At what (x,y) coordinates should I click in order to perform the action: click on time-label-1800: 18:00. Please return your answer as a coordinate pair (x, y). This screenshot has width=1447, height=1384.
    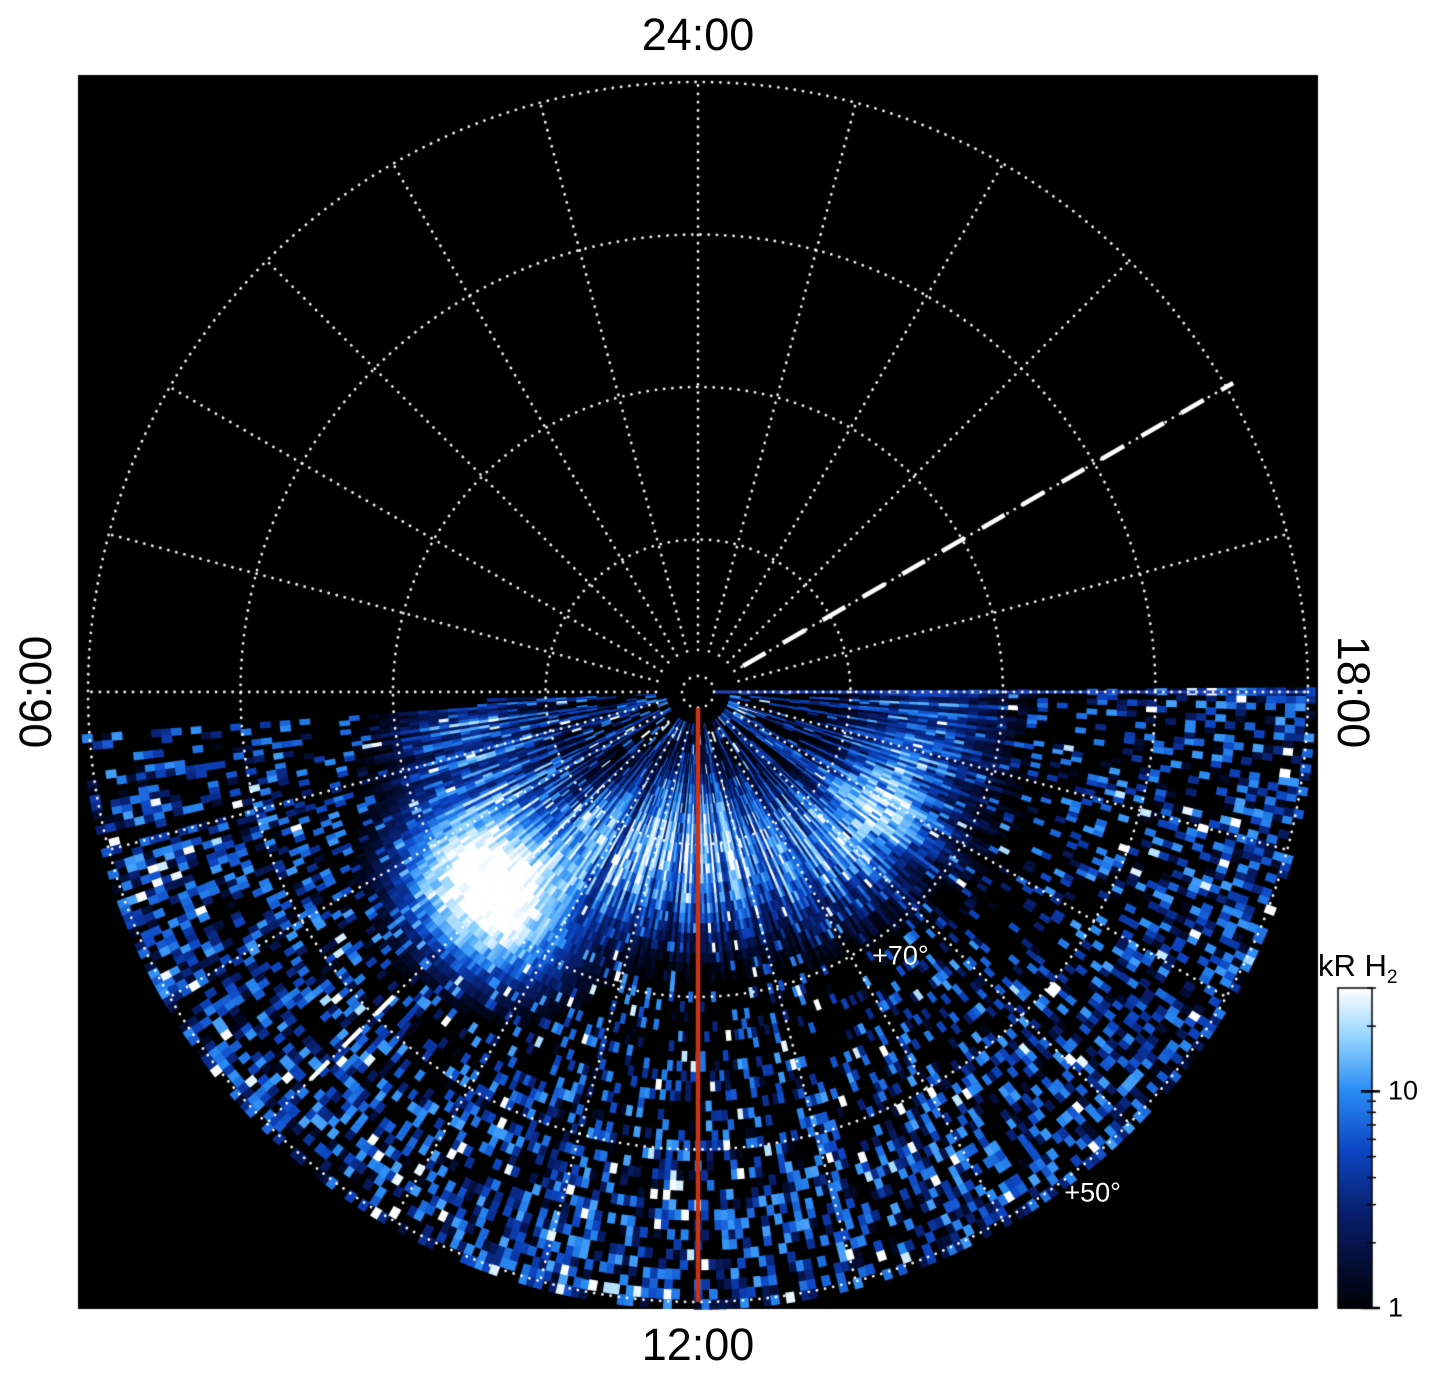
    Looking at the image, I should click on (1353, 692).